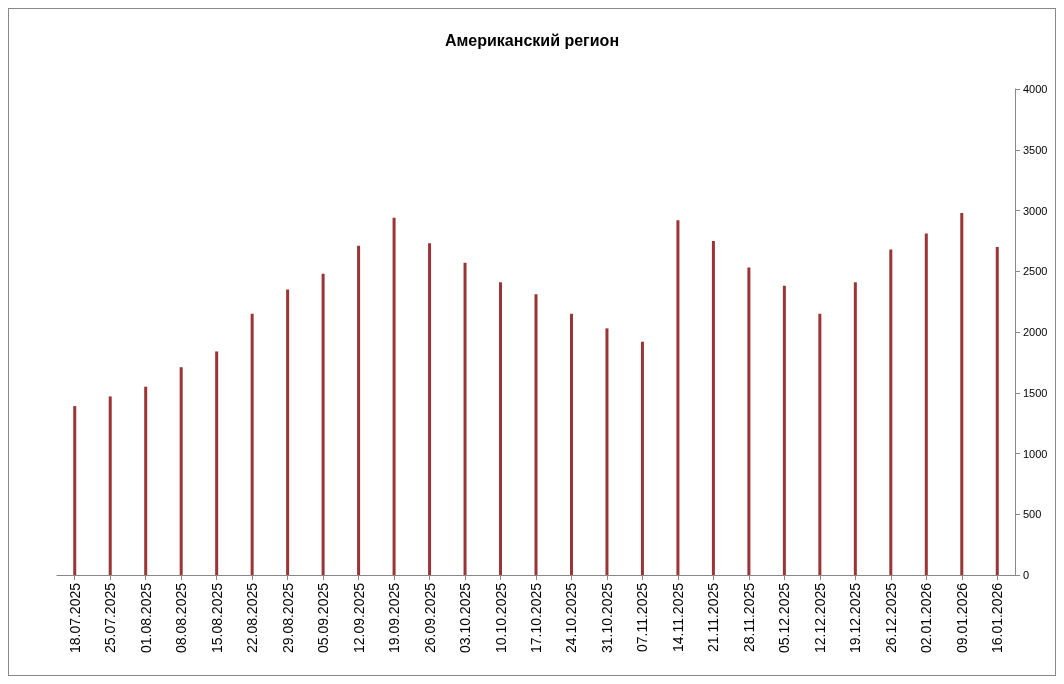 The width and height of the screenshot is (1064, 684). Describe the element at coordinates (784, 618) in the screenshot. I see `x-tick-label: 05.12.2025` at that location.